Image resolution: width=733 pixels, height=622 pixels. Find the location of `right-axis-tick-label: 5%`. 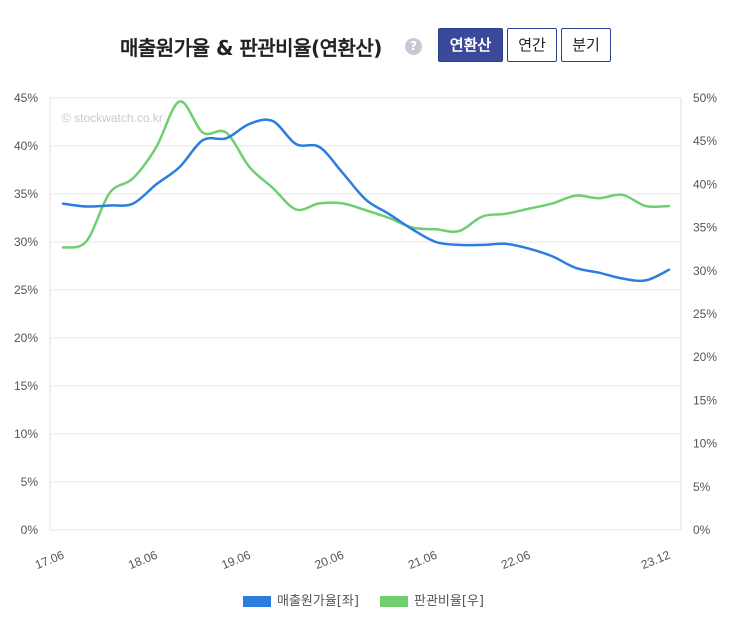

right-axis-tick-label: 5% is located at coordinates (702, 487).